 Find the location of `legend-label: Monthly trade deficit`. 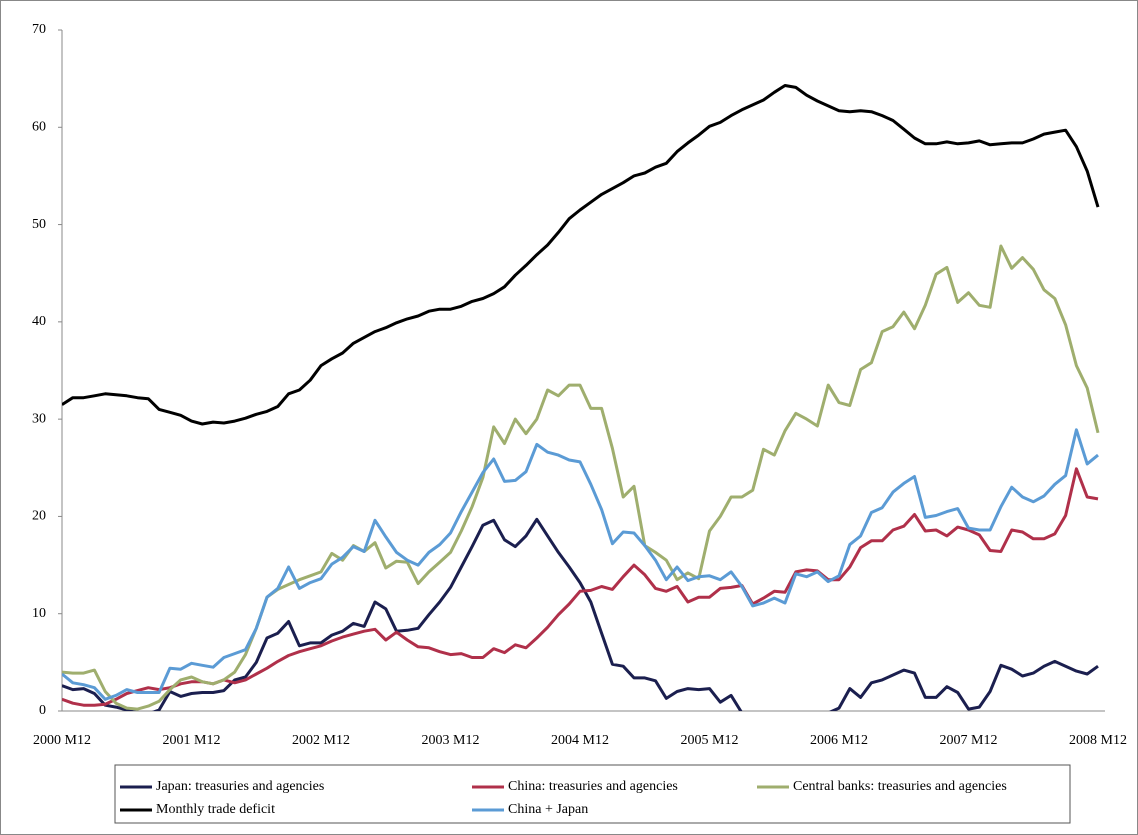

legend-label: Monthly trade deficit is located at coordinates (215, 809).